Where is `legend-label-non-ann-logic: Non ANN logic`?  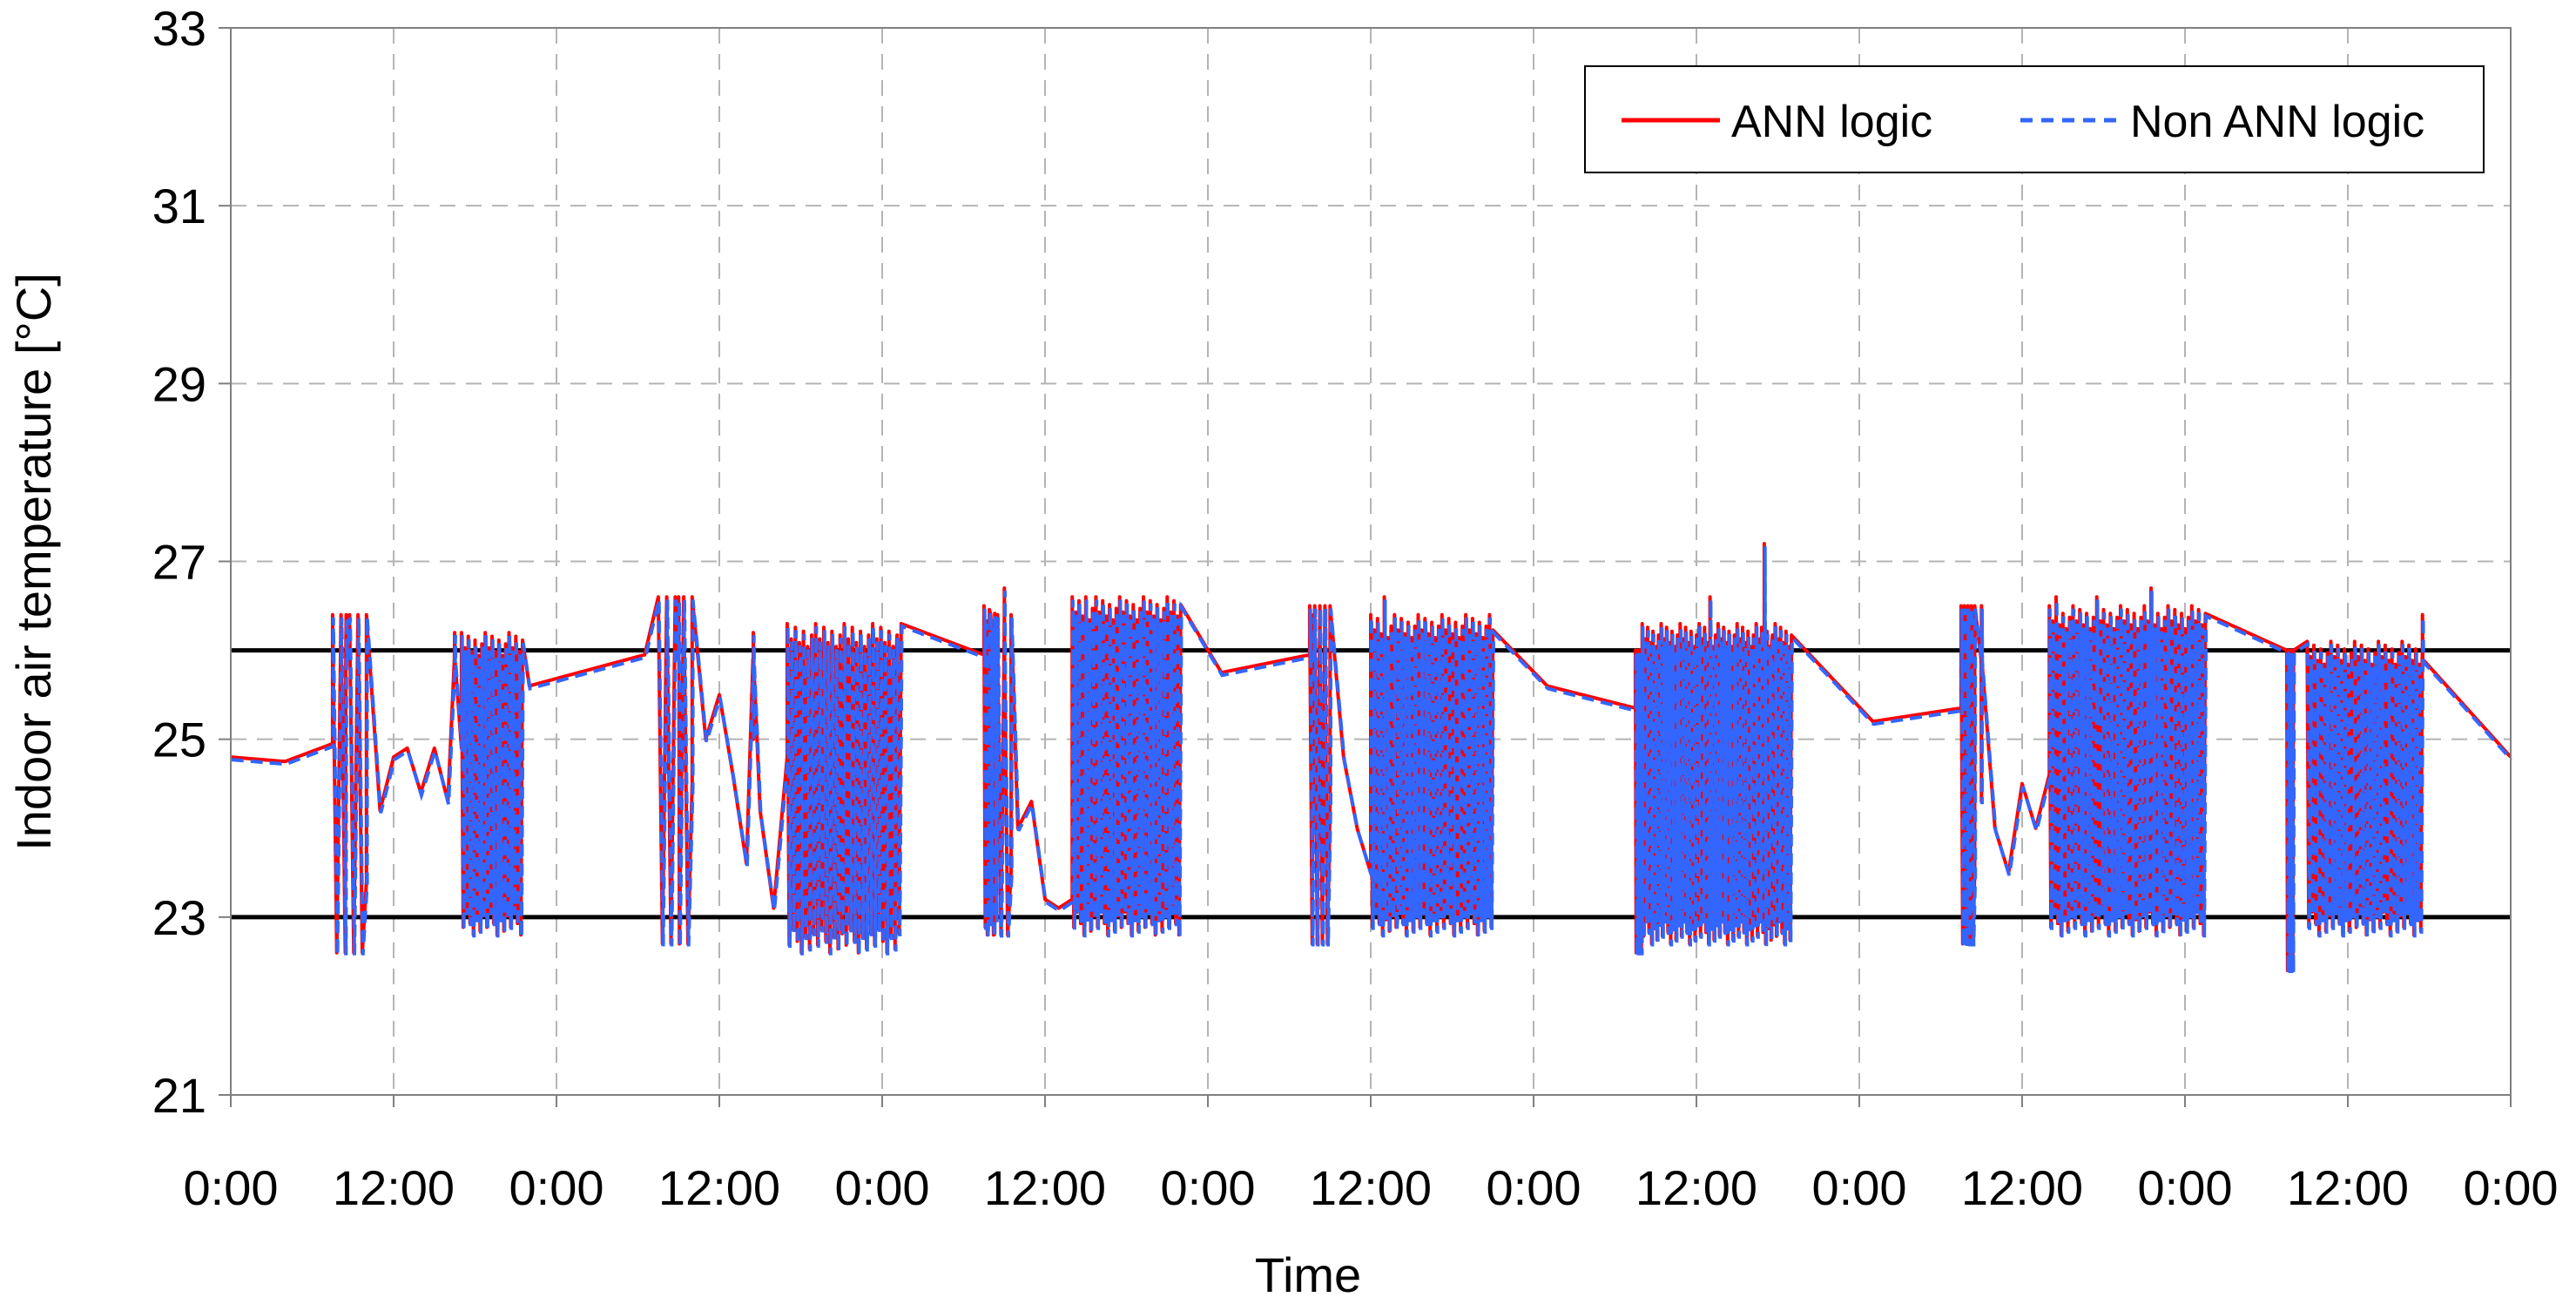
legend-label-non-ann-logic: Non ANN logic is located at coordinates (2277, 122).